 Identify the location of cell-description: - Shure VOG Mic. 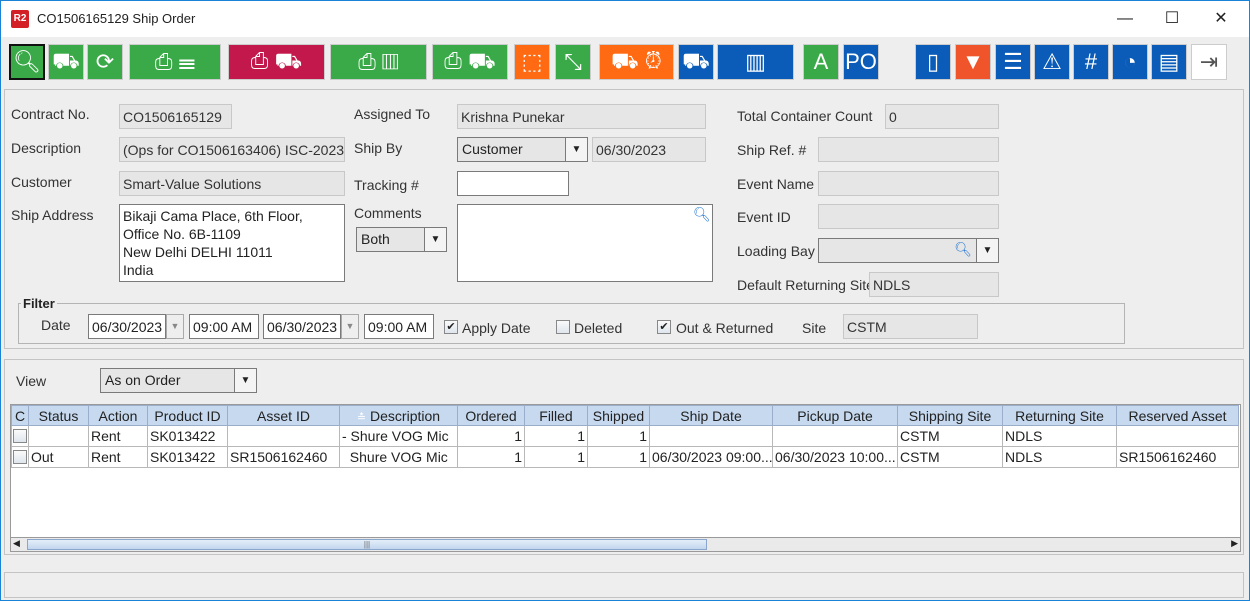
(398, 436).